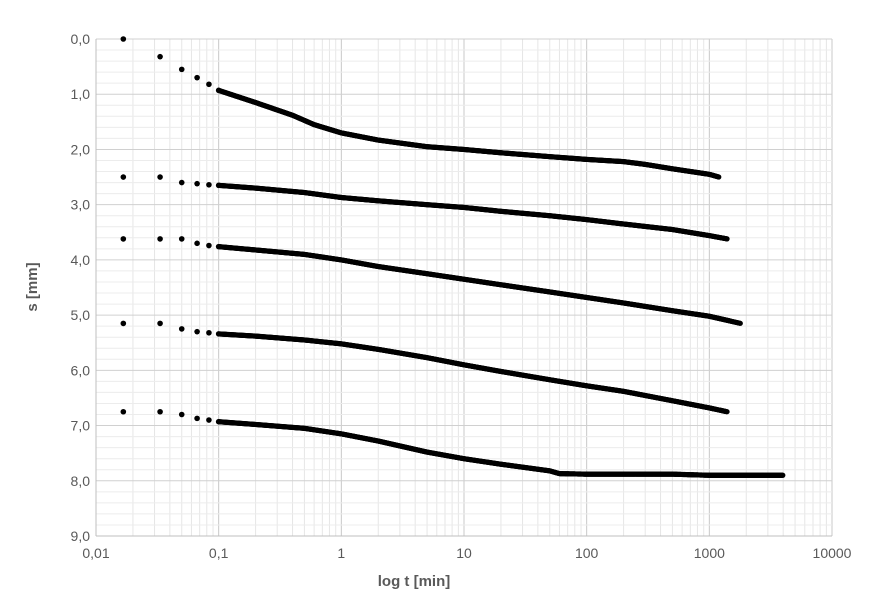 The image size is (877, 615). Describe the element at coordinates (709, 553) in the screenshot. I see `x-tick-label: 1000` at that location.